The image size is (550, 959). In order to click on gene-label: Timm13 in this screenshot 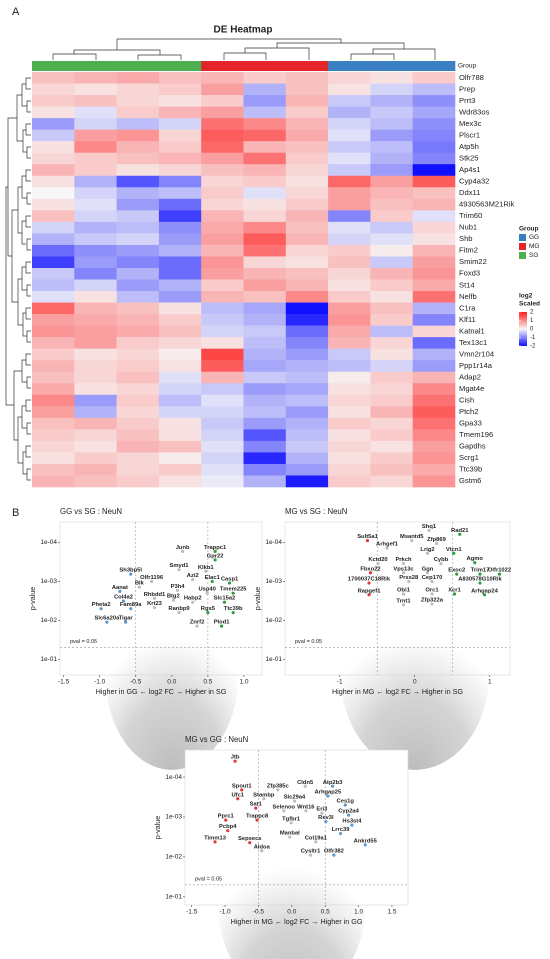, I will do `click(215, 838)`.